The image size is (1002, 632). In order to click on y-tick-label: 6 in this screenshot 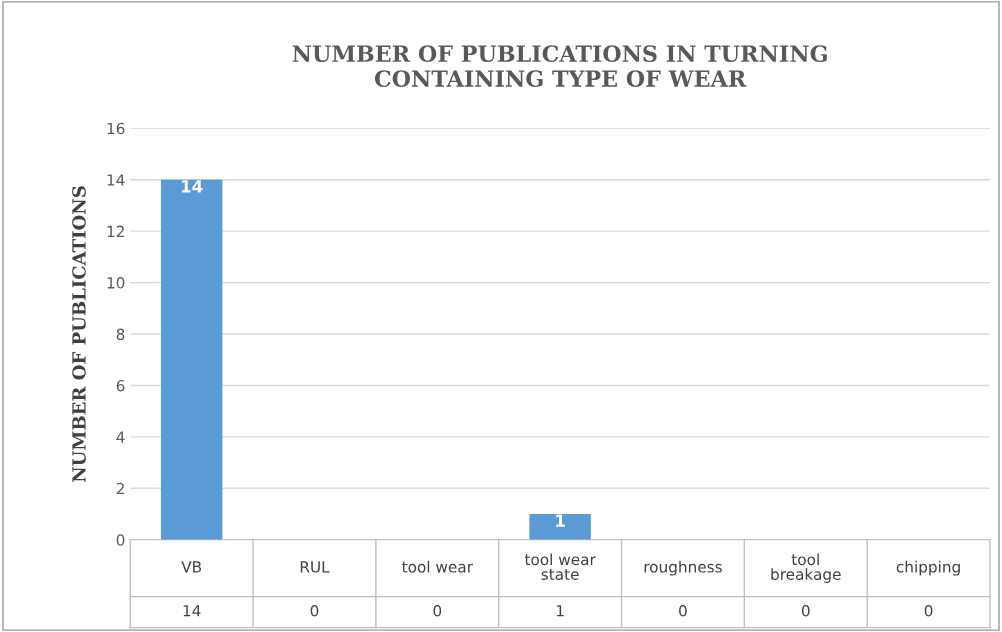, I will do `click(120, 385)`.